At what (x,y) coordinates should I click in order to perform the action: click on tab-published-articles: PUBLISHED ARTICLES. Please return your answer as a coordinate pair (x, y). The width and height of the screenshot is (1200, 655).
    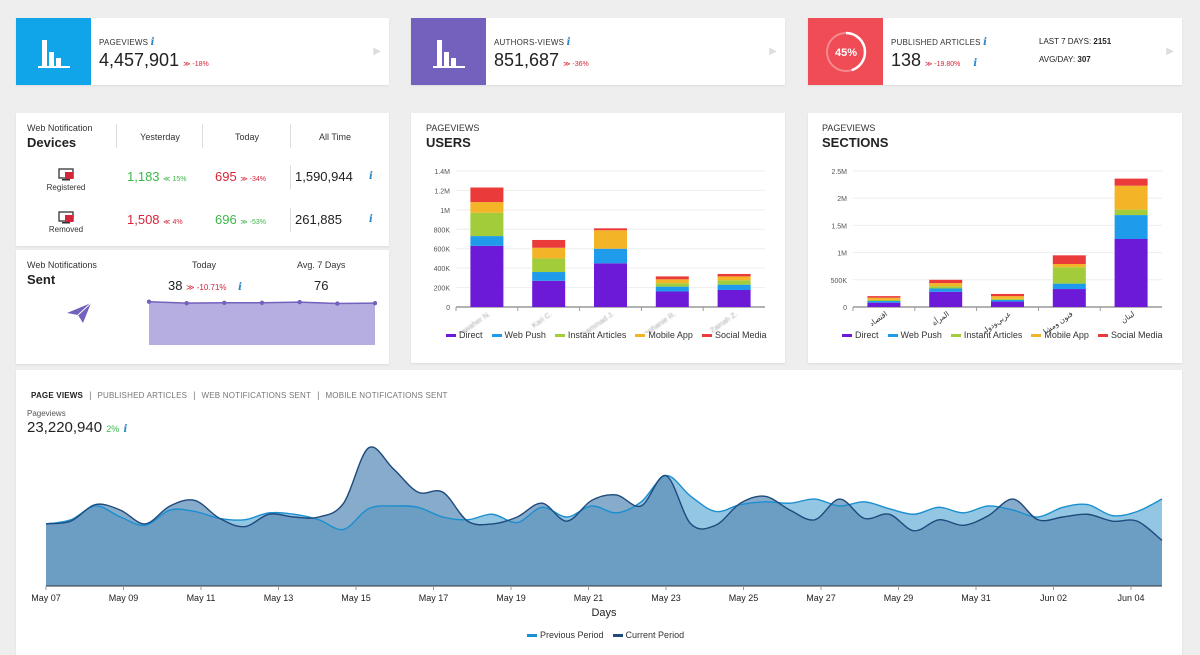
    Looking at the image, I should click on (142, 395).